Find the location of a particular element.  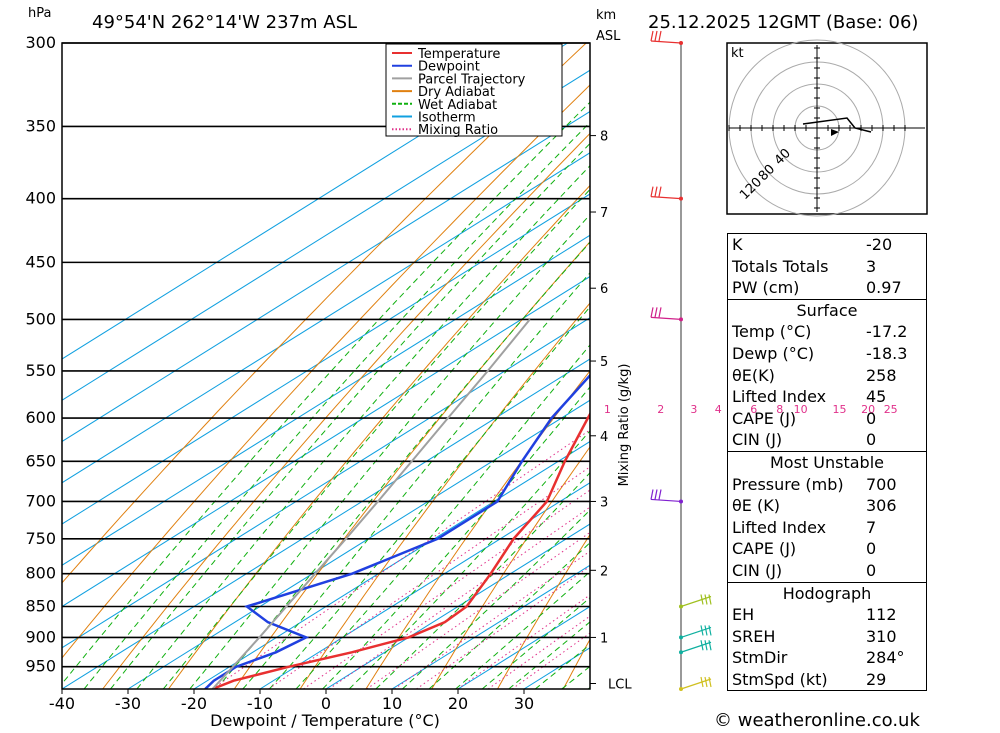

storm-motion-marker is located at coordinates (835, 132).